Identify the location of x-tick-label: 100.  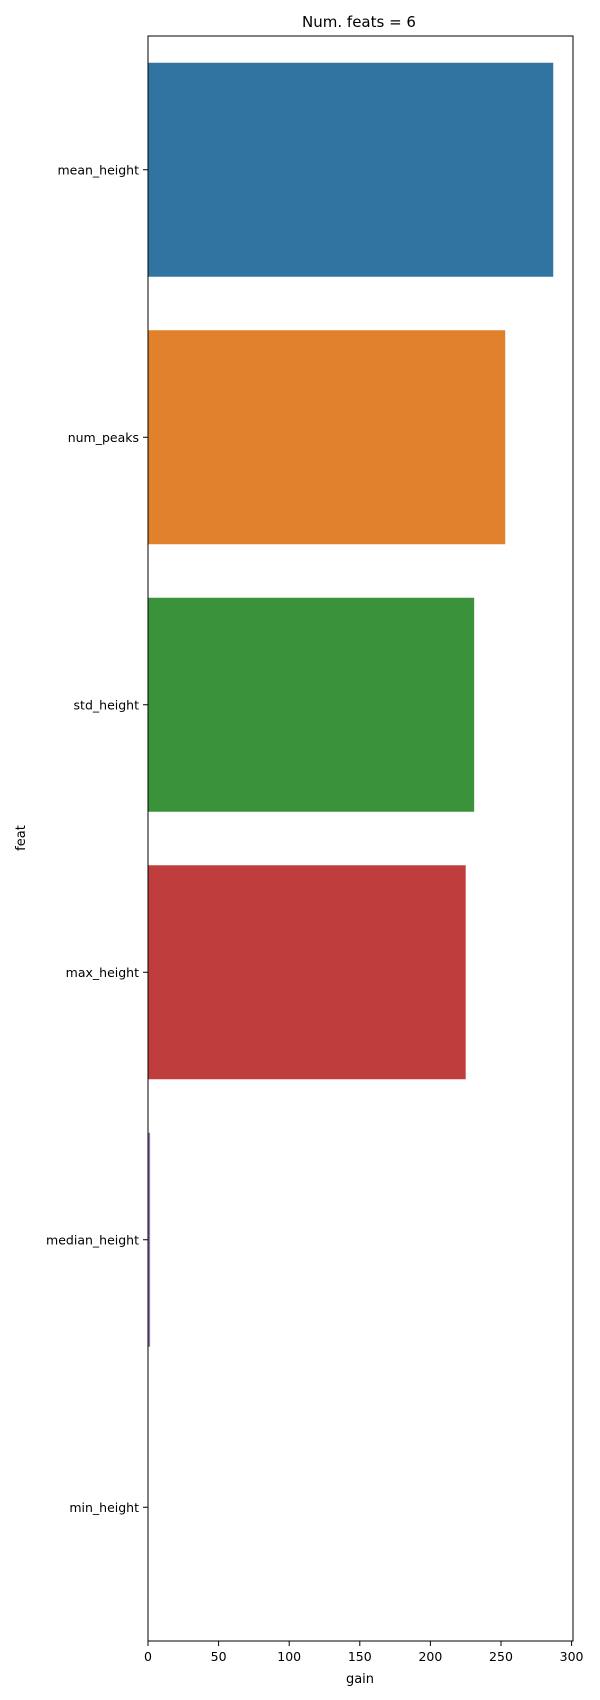
(289, 1656).